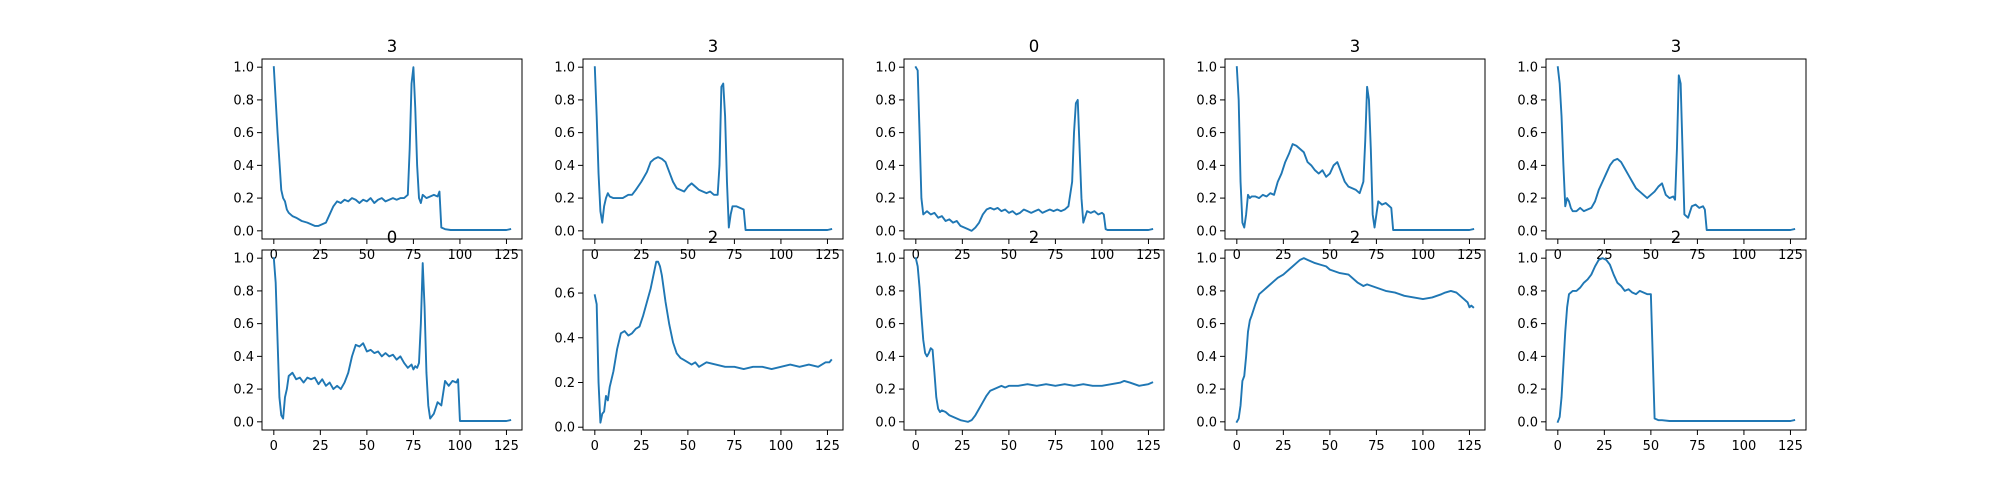  I want to click on chart-panel: 2 0 25 50 75 100 125 0.0 0.2 0.4 0.6, so click(699, 341).